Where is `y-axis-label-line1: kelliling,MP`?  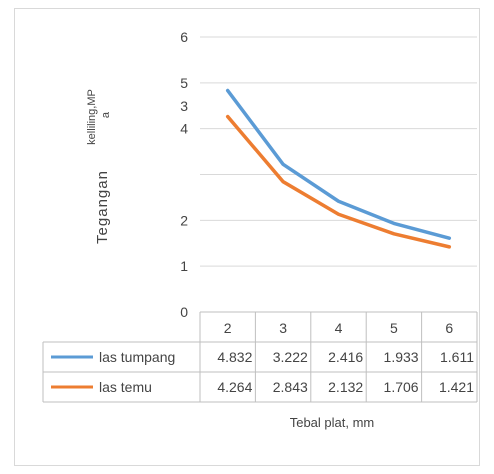 y-axis-label-line1: kelliling,MP is located at coordinates (92, 117).